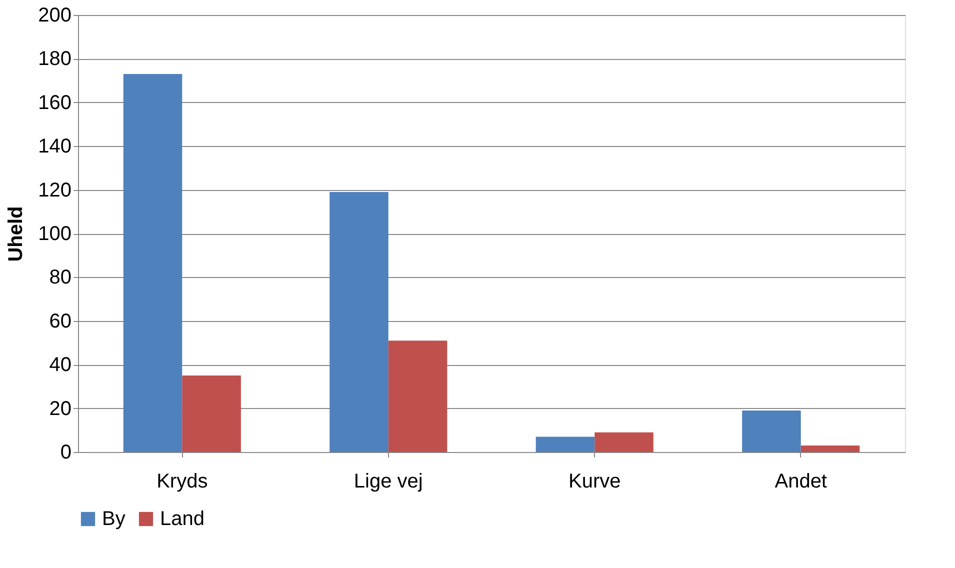  I want to click on y-axis-title: Uheld, so click(16, 234).